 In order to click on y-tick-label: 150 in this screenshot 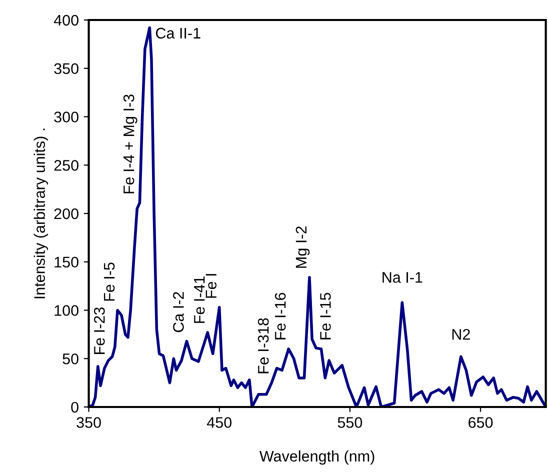, I will do `click(66, 262)`.